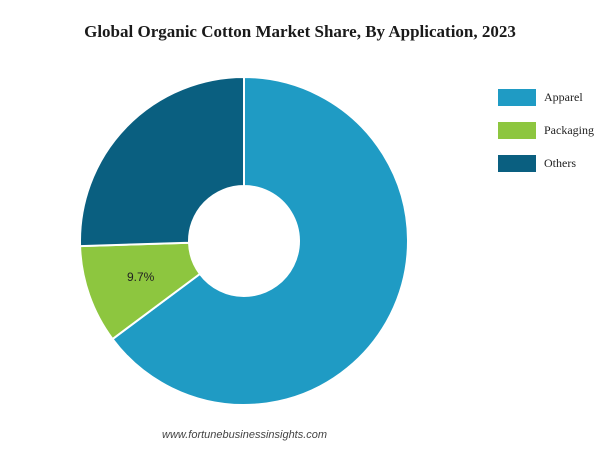 The image size is (600, 452). I want to click on legend-swatch-apparel, so click(517, 97).